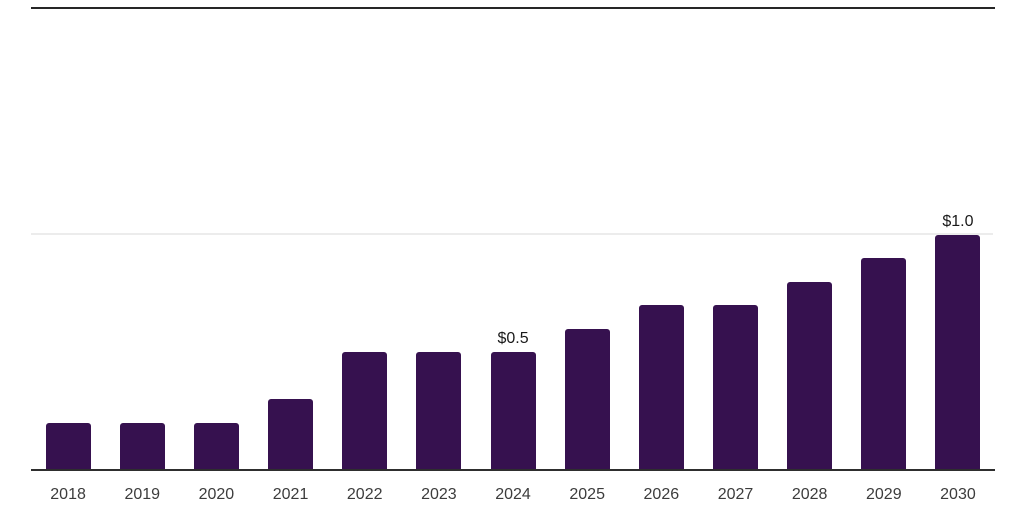 This screenshot has height=512, width=1024. I want to click on bar-slot-2022, so click(365, 352).